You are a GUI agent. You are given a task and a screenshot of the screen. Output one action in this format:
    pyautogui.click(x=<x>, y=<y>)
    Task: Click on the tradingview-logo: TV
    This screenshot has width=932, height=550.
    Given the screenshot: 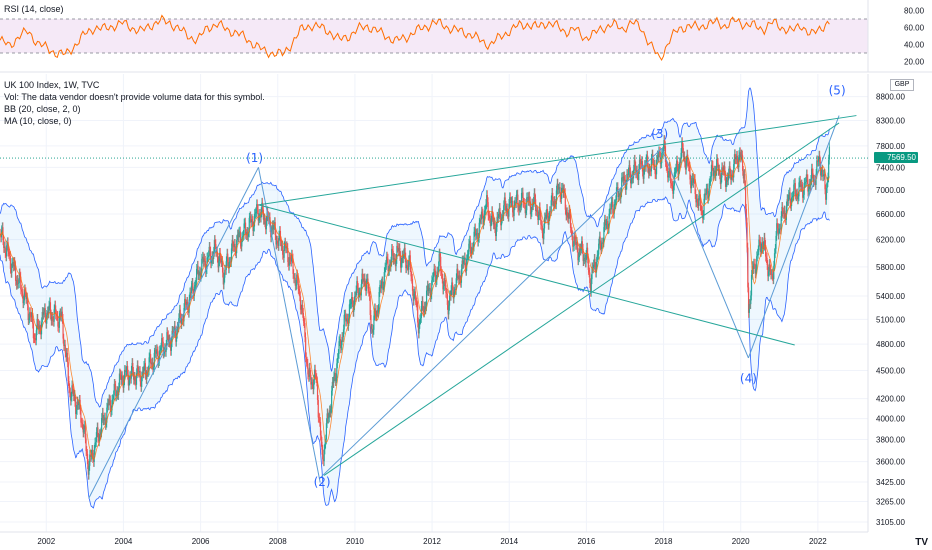 What is the action you would take?
    pyautogui.click(x=921, y=542)
    